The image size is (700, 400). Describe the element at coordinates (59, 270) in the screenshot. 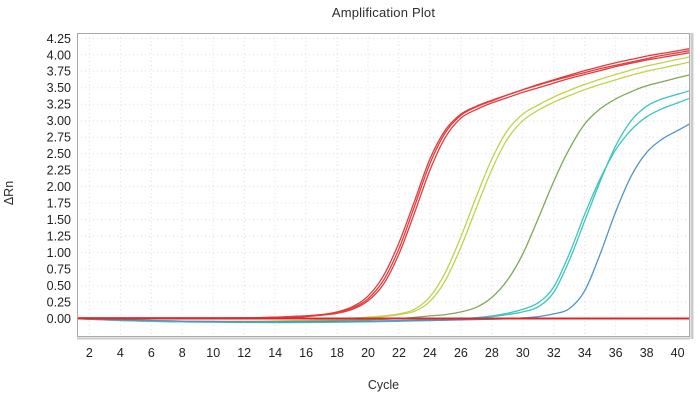

I see `y-tick-label: 0.75` at that location.